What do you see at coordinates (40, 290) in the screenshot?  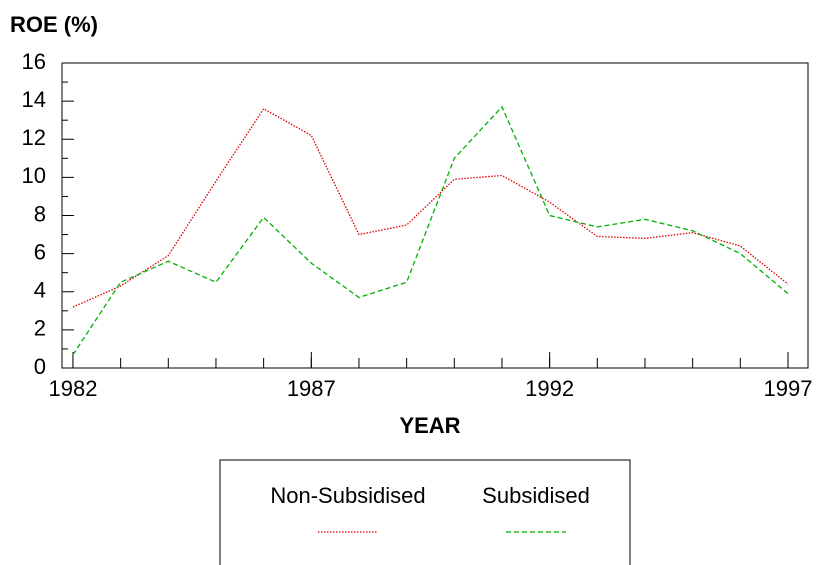 I see `y-tick-label: 4` at bounding box center [40, 290].